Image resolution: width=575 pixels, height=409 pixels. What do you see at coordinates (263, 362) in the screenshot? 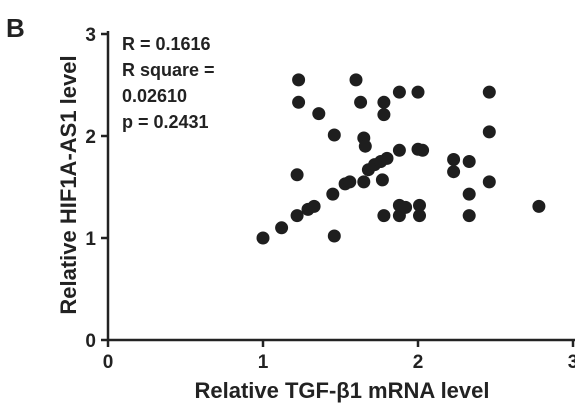
I see `x-tick-label: 1` at bounding box center [263, 362].